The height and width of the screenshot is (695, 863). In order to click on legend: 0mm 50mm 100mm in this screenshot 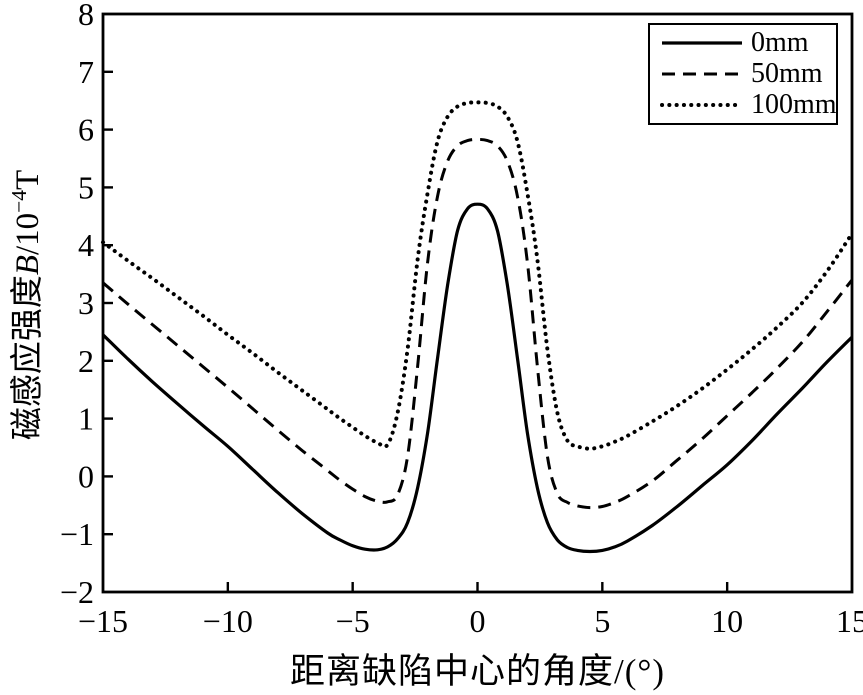, I will do `click(743, 74)`.